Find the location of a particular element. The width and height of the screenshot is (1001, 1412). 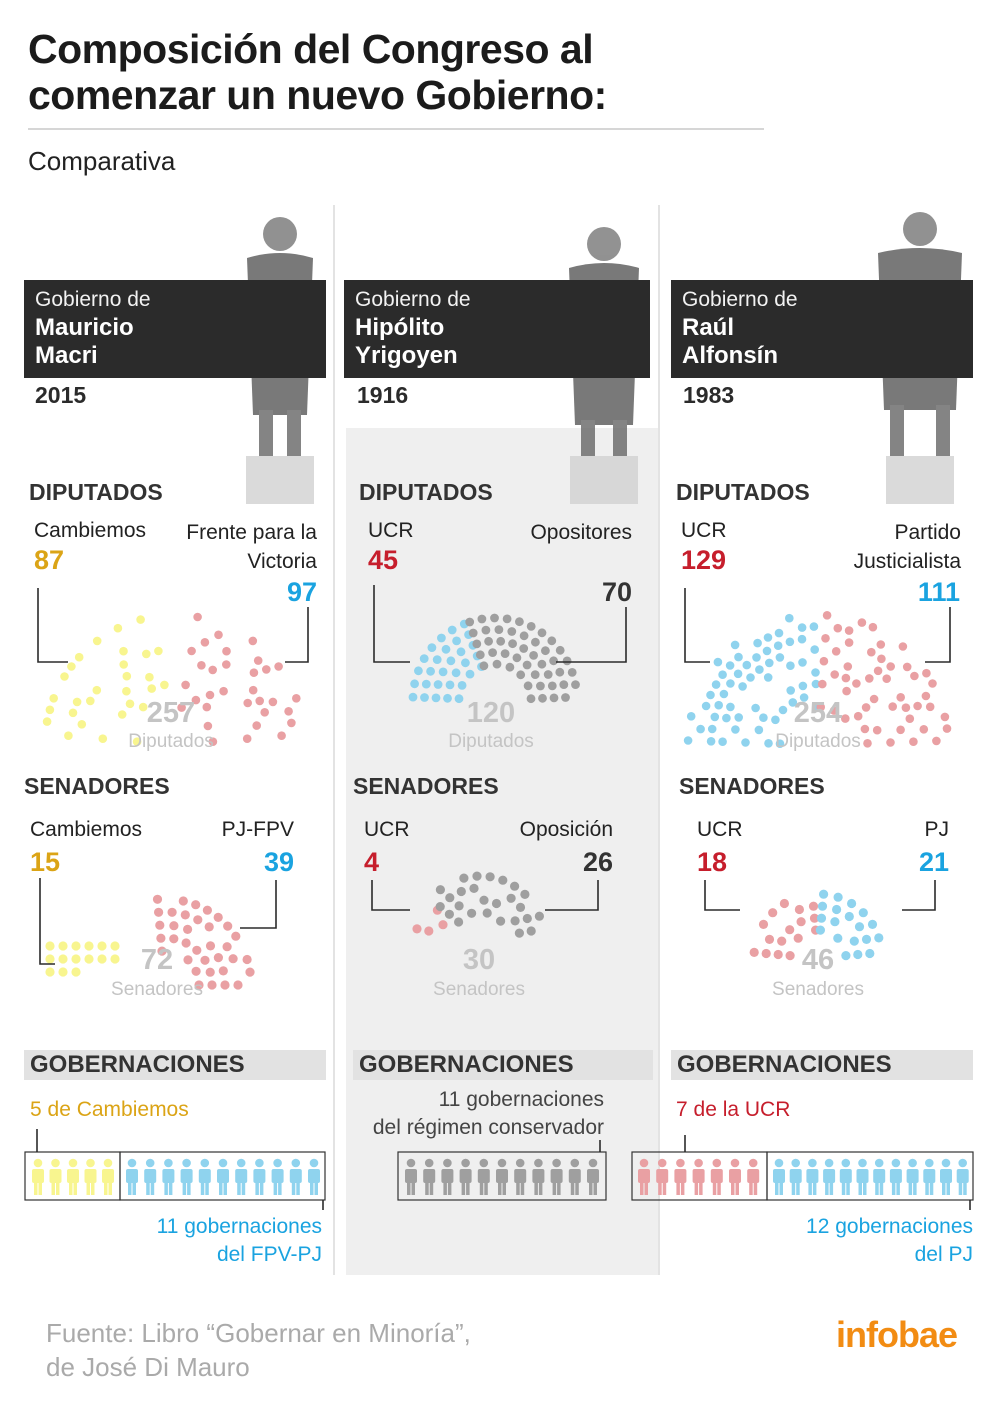

title-divider is located at coordinates (396, 129).